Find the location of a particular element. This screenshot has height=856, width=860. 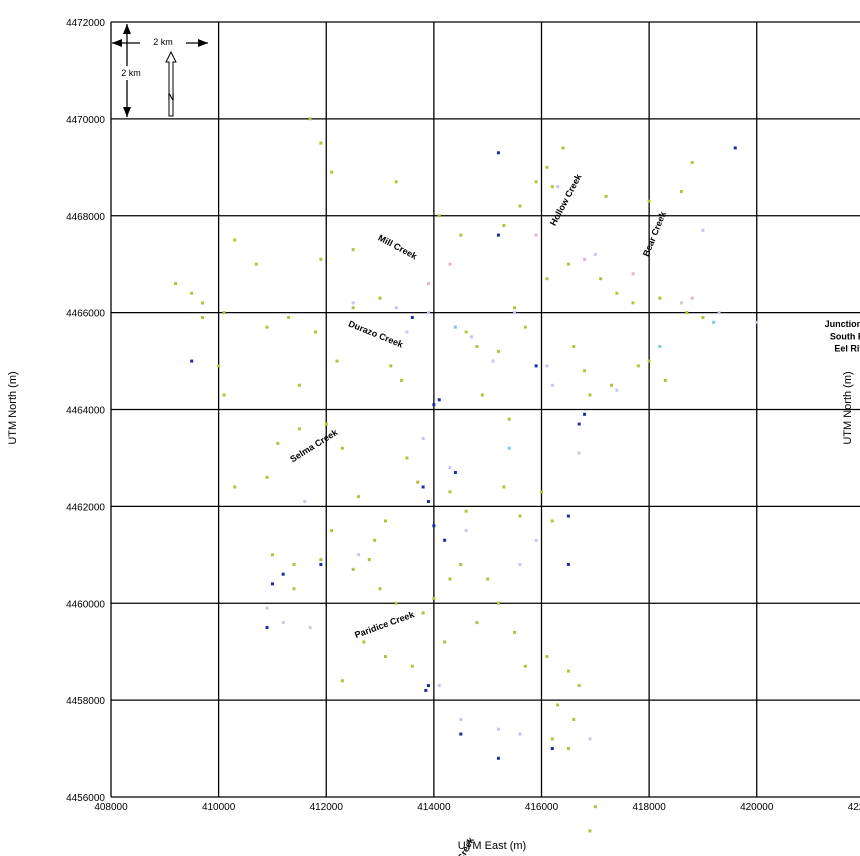

x-tick-label: 412000 is located at coordinates (327, 807).